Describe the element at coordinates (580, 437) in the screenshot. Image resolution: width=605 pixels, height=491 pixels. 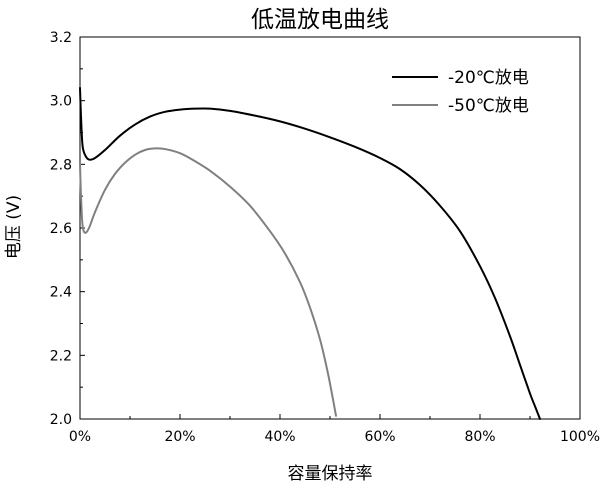
I see `x-tick-label: 100%` at that location.